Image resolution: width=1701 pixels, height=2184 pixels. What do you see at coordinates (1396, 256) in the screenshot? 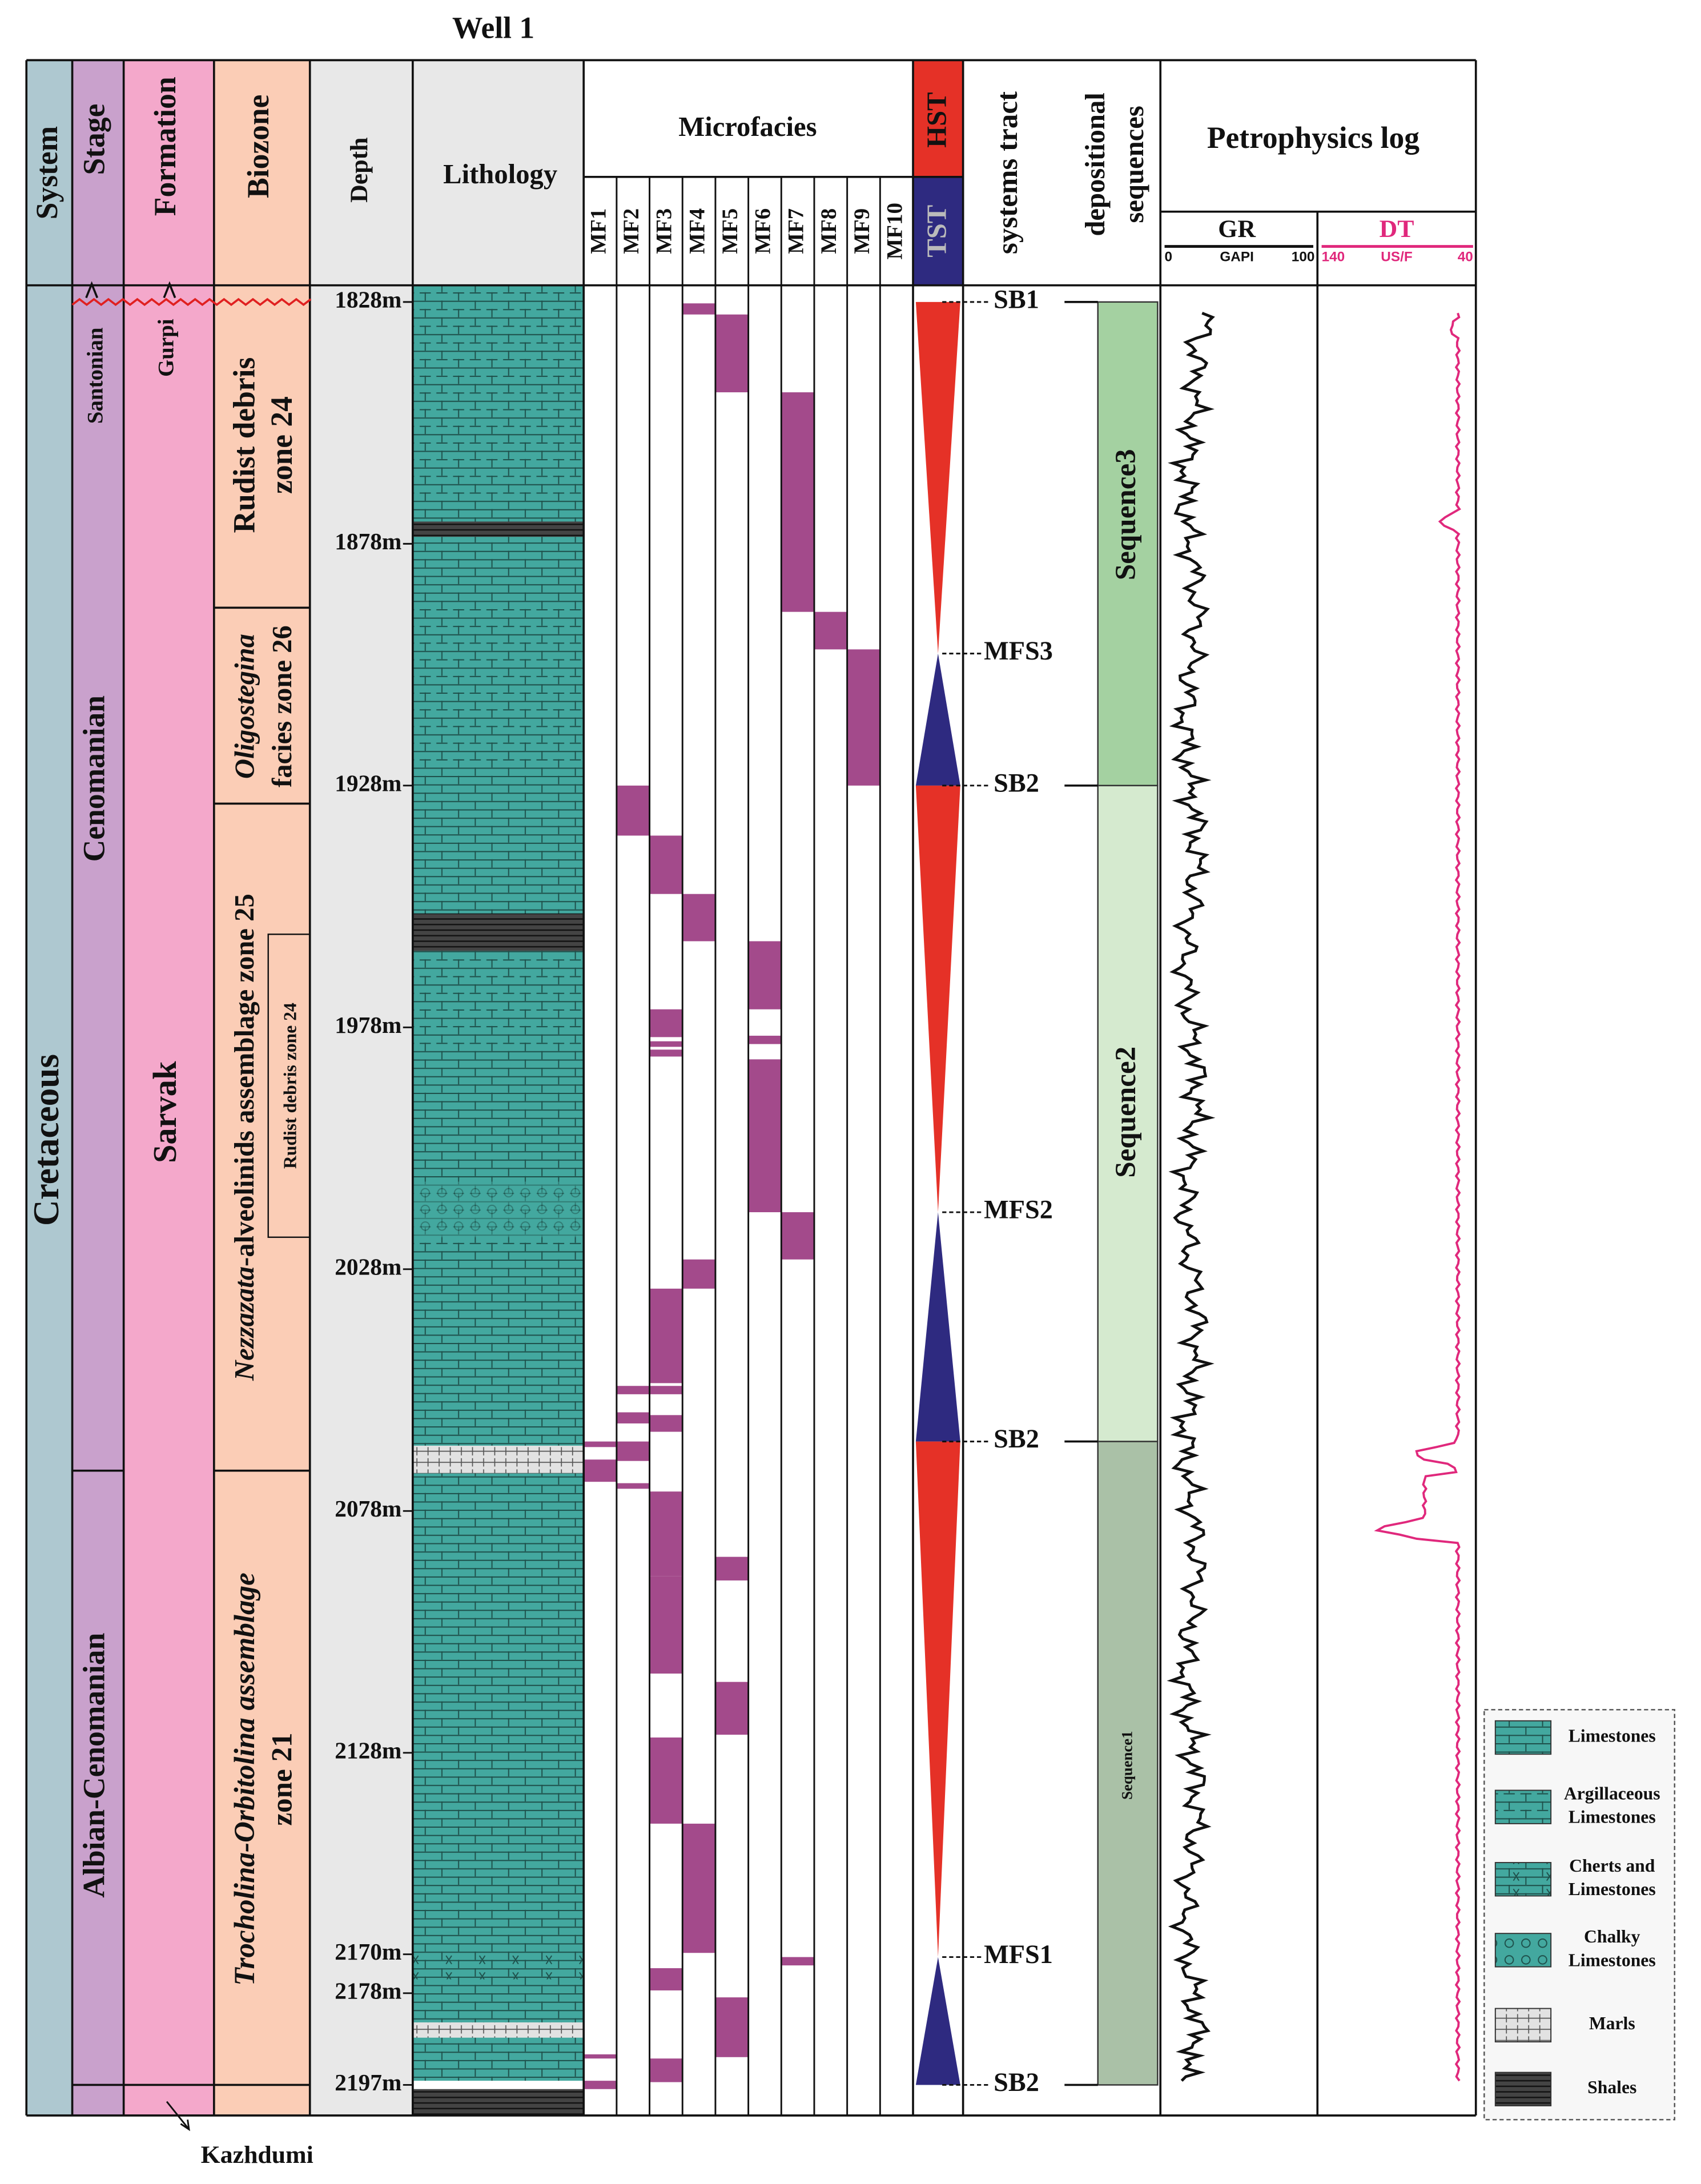
I see `label: US/F` at bounding box center [1396, 256].